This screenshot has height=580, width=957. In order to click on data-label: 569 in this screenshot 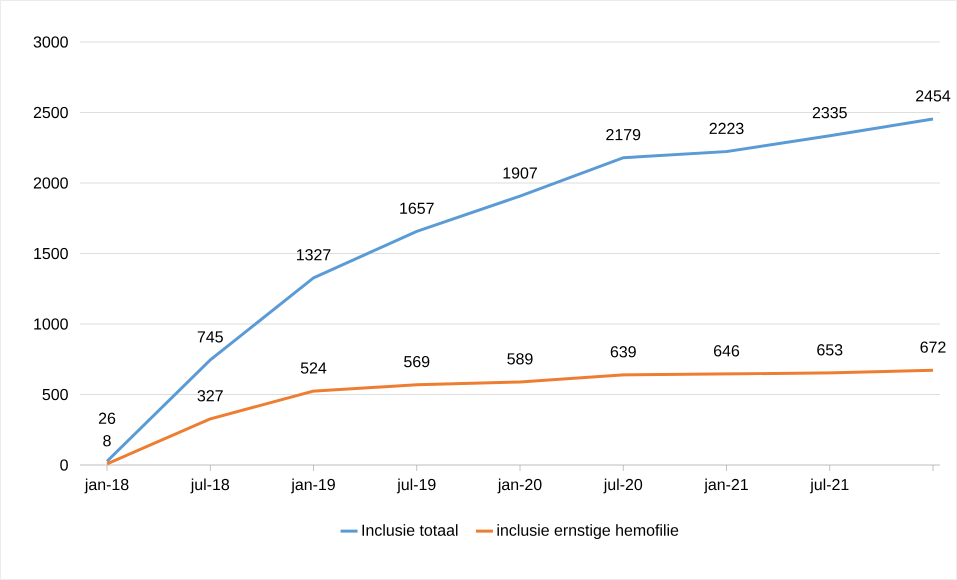, I will do `click(417, 362)`.